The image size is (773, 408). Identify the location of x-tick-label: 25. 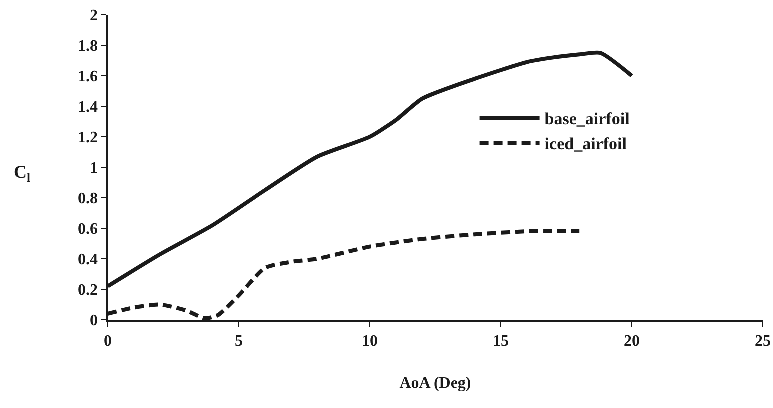
(763, 341).